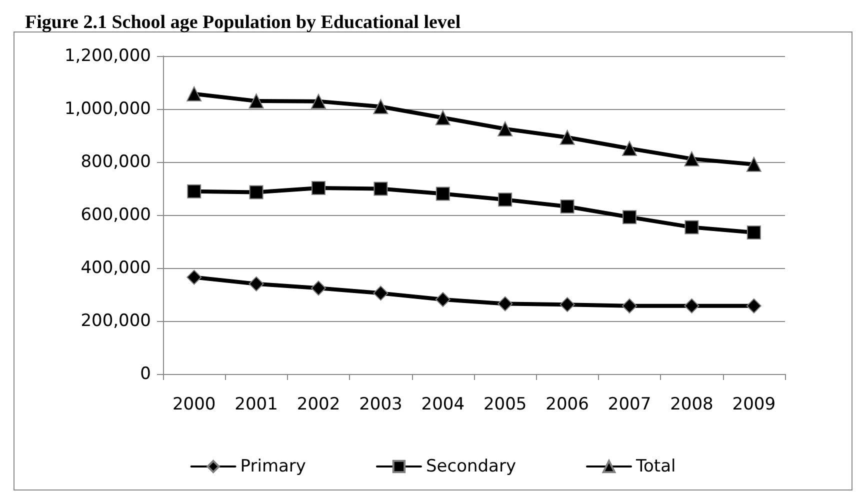 This screenshot has width=866, height=502. I want to click on x-tick-label: 2008, so click(692, 404).